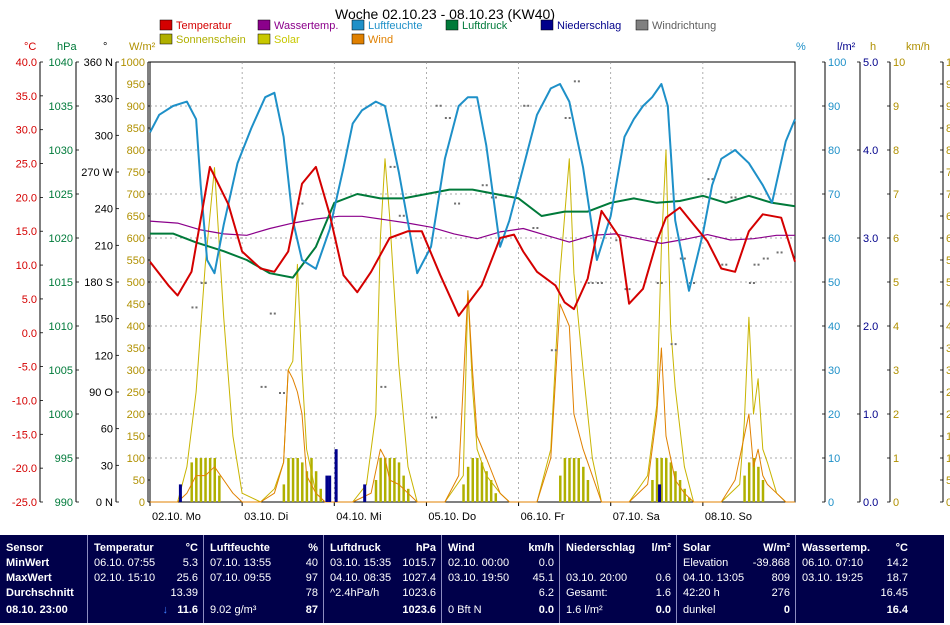 This screenshot has height=625, width=950. Describe the element at coordinates (846, 47) in the screenshot. I see `y-axis-unit: l/m²` at that location.